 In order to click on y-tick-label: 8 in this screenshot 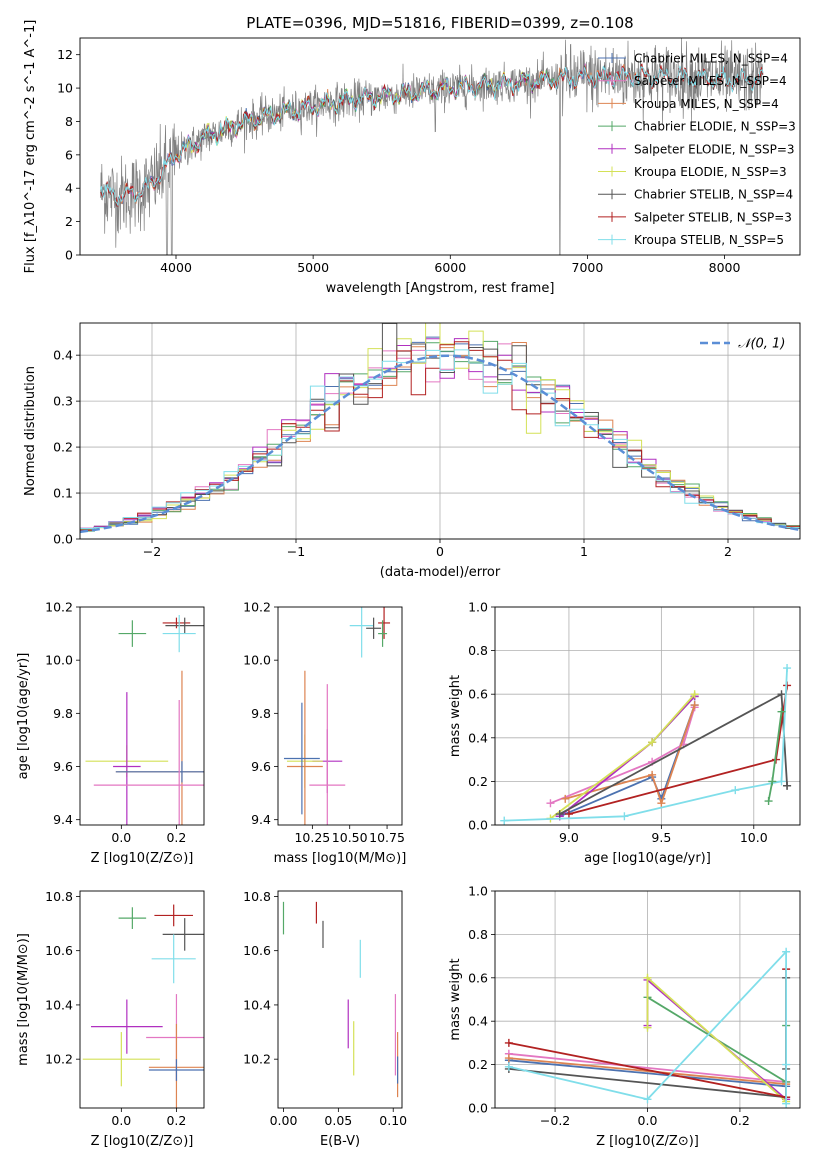, I will do `click(69, 121)`.